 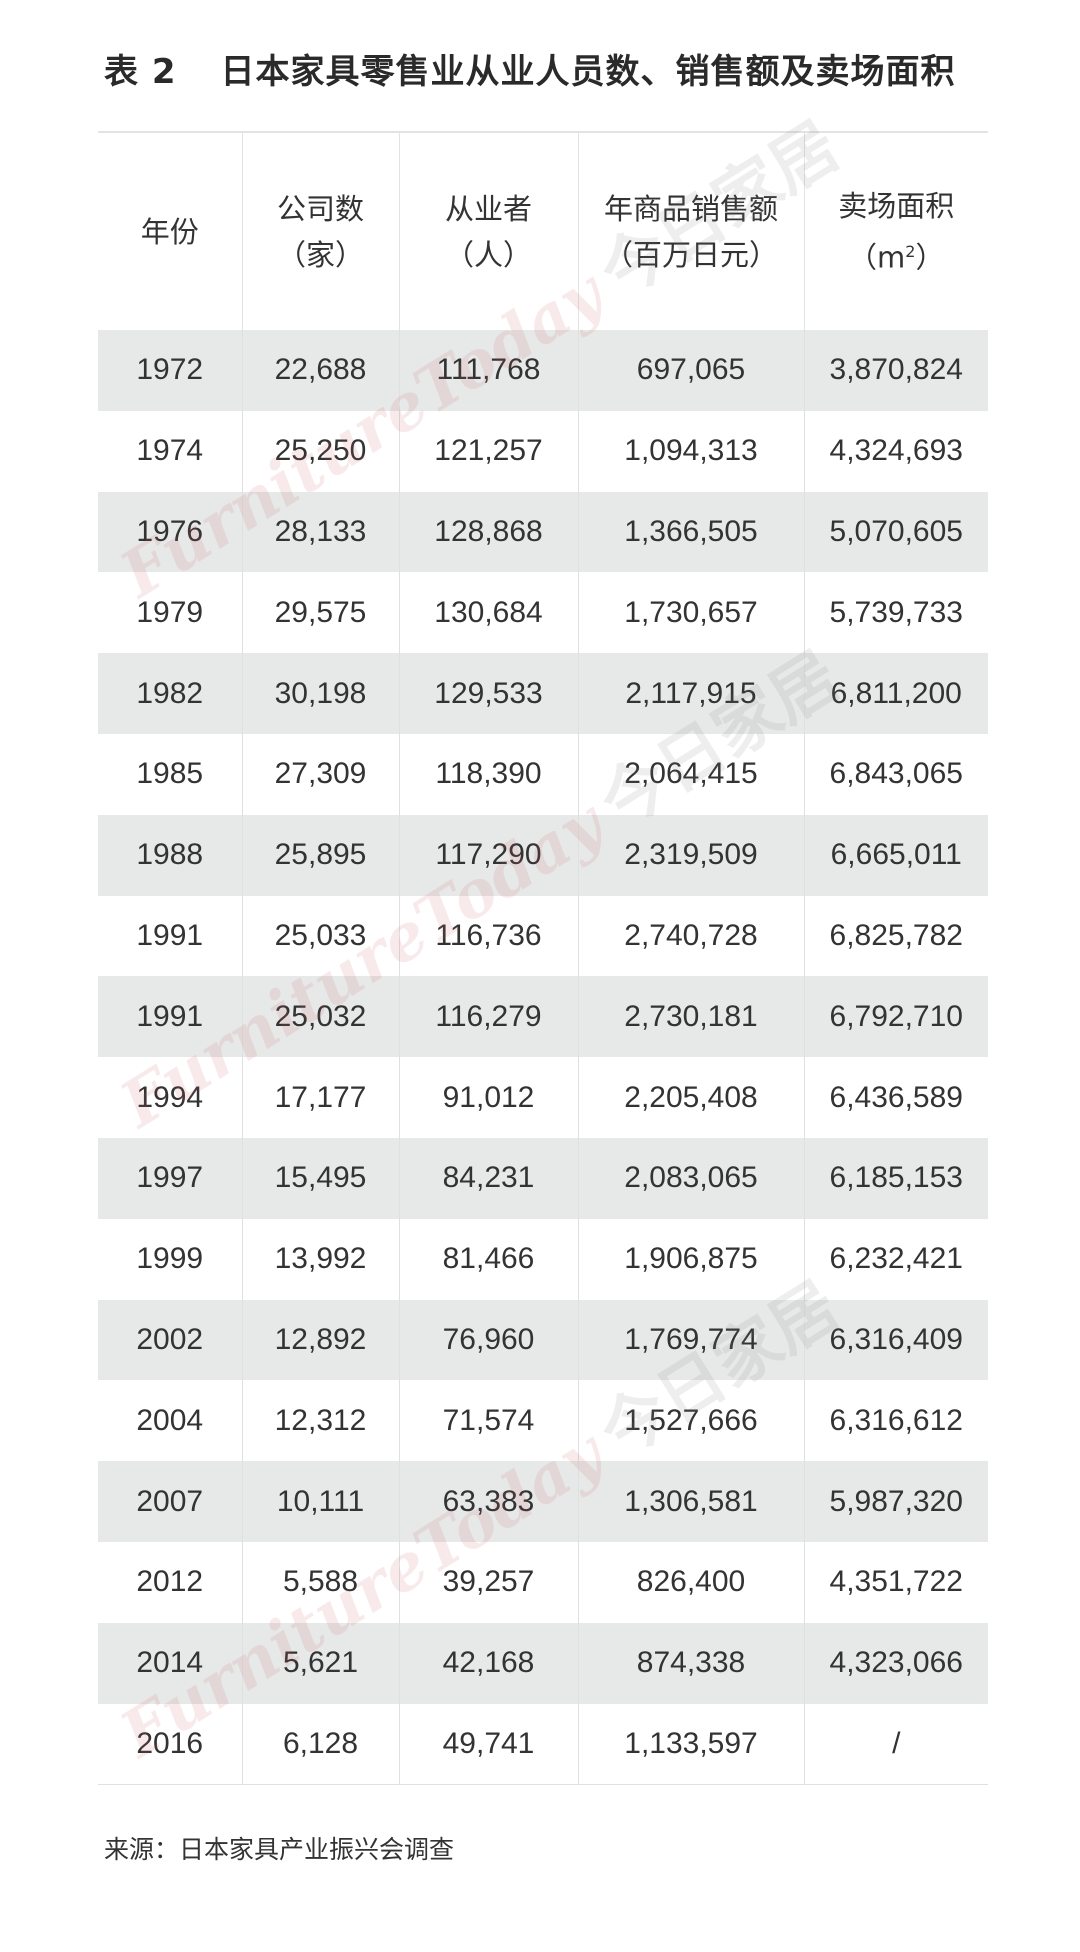 I want to click on table-cell: 6,232,421, so click(x=896, y=1259).